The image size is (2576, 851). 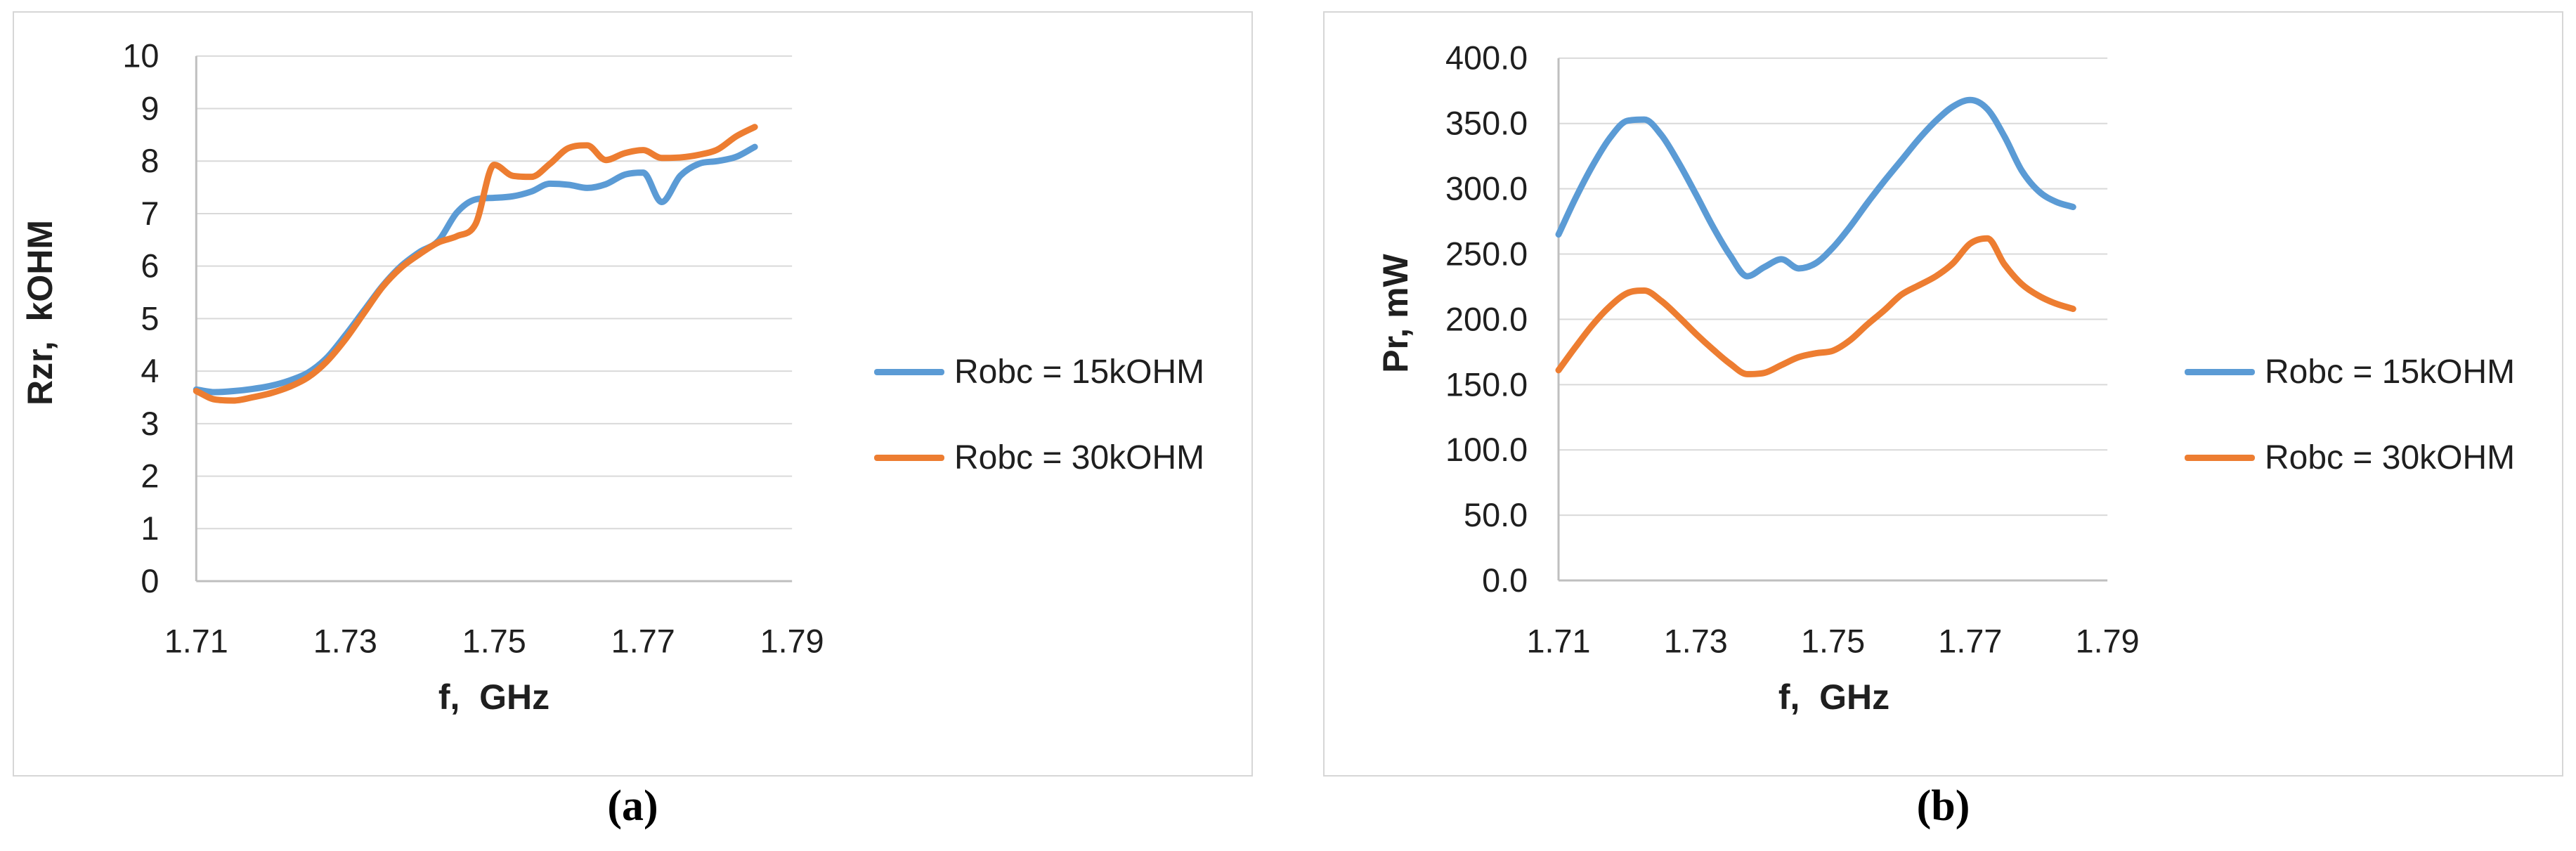 What do you see at coordinates (1486, 319) in the screenshot?
I see `y-tick-label: 200.0` at bounding box center [1486, 319].